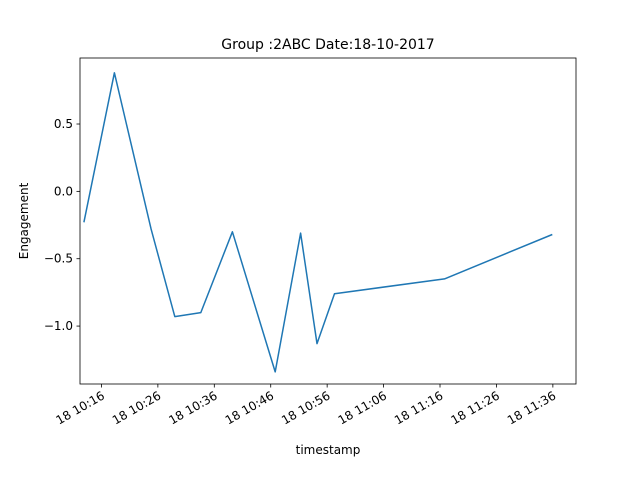  What do you see at coordinates (328, 450) in the screenshot?
I see `x-axis-label: timestamp` at bounding box center [328, 450].